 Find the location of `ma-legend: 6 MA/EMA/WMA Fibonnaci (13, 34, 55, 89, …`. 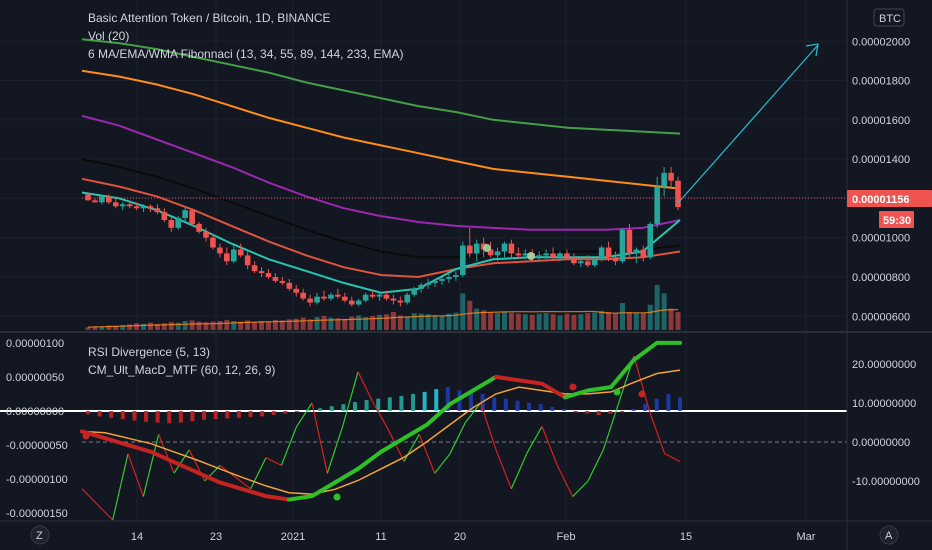

ma-legend: 6 MA/EMA/WMA Fibonnaci (13, 34, 55, 89, … is located at coordinates (245, 54).